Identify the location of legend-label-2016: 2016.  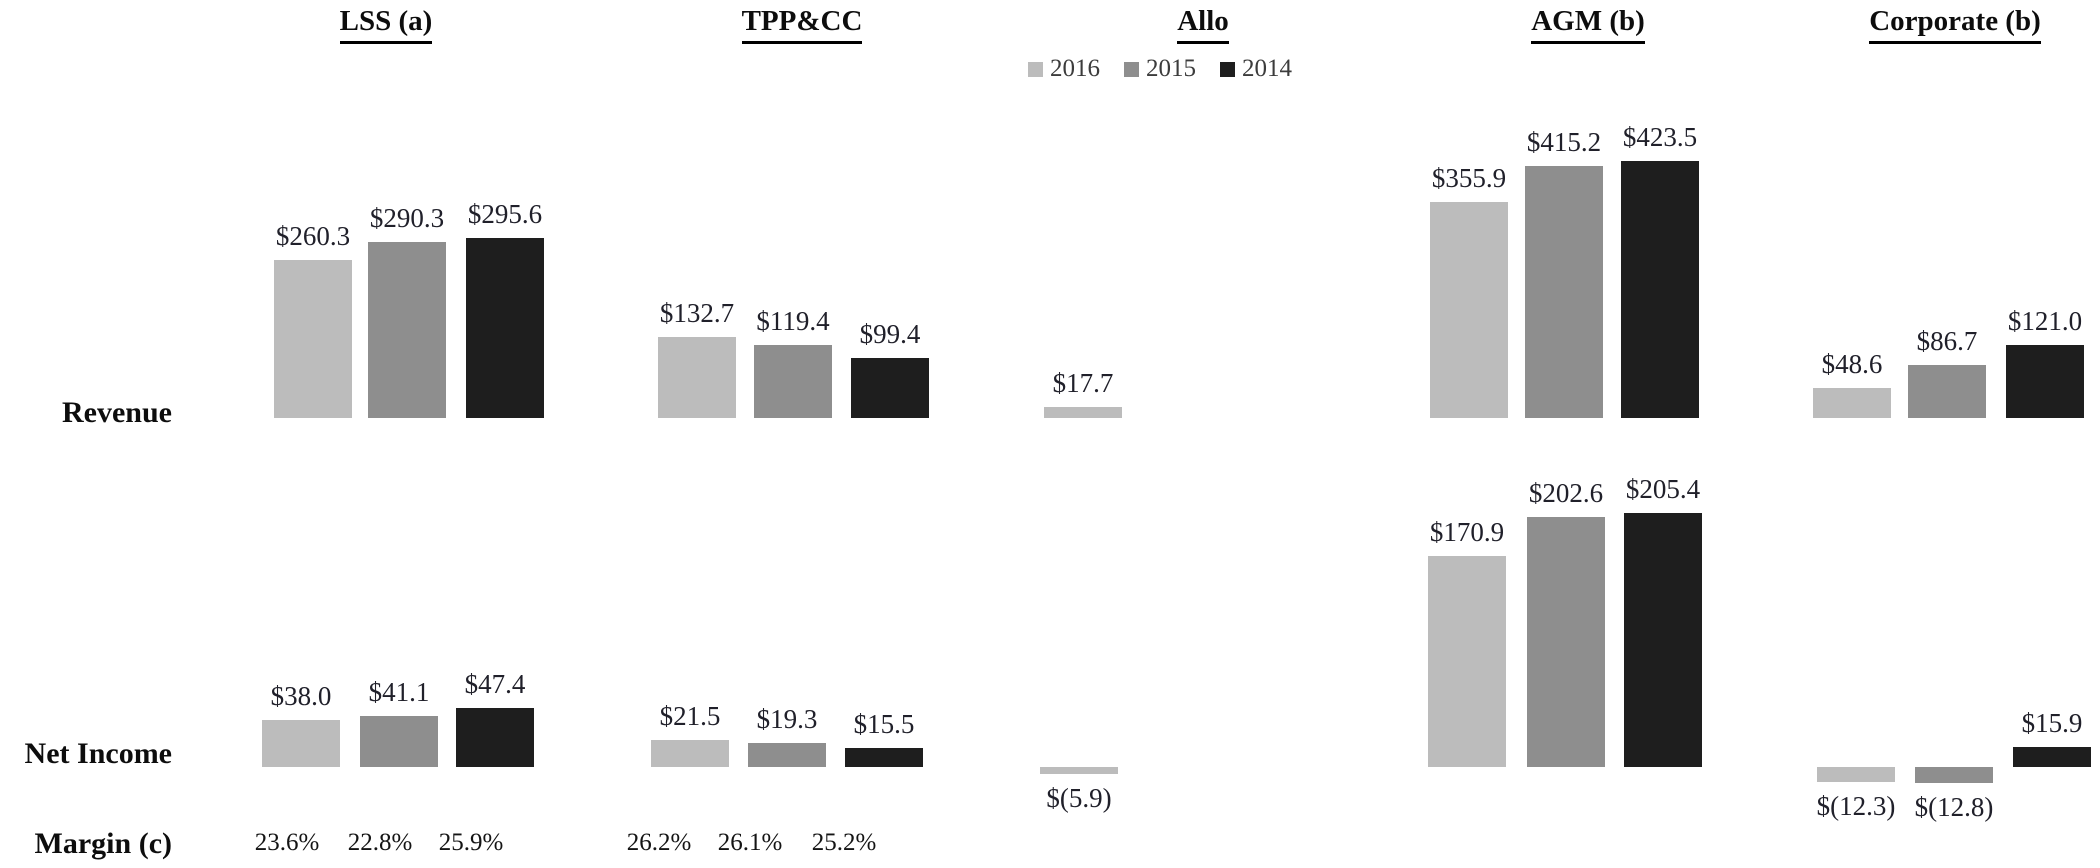
(1075, 68).